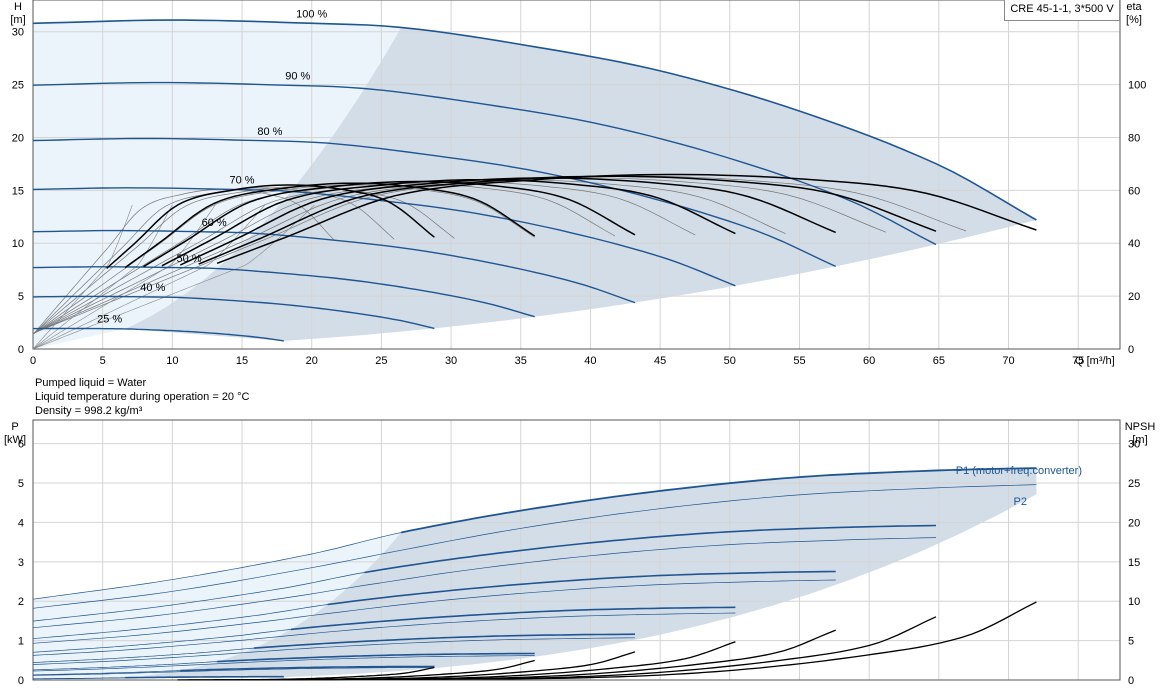 This screenshot has height=700, width=1162. Describe the element at coordinates (1134, 7) in the screenshot. I see `top-y2-axis-label: eta` at that location.